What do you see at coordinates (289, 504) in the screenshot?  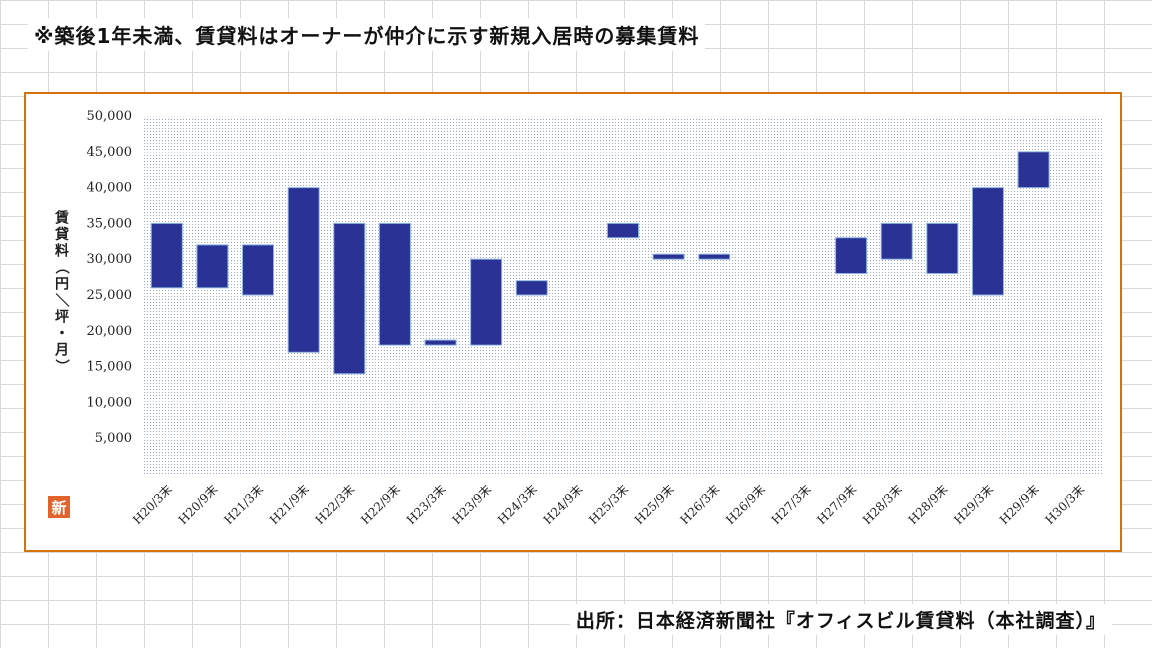 I see `x-tick-label: H21/9末` at bounding box center [289, 504].